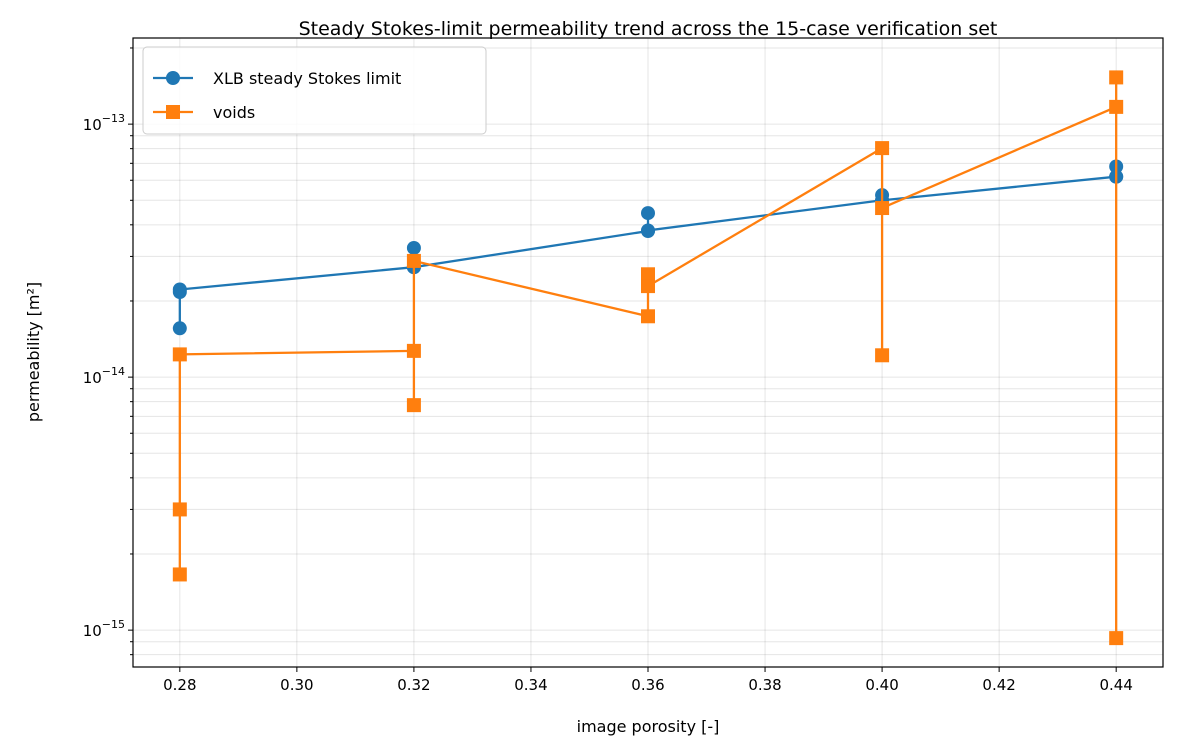 The image size is (1178, 754). I want to click on legend: XLB steady Stokes limit voids, so click(314, 90).